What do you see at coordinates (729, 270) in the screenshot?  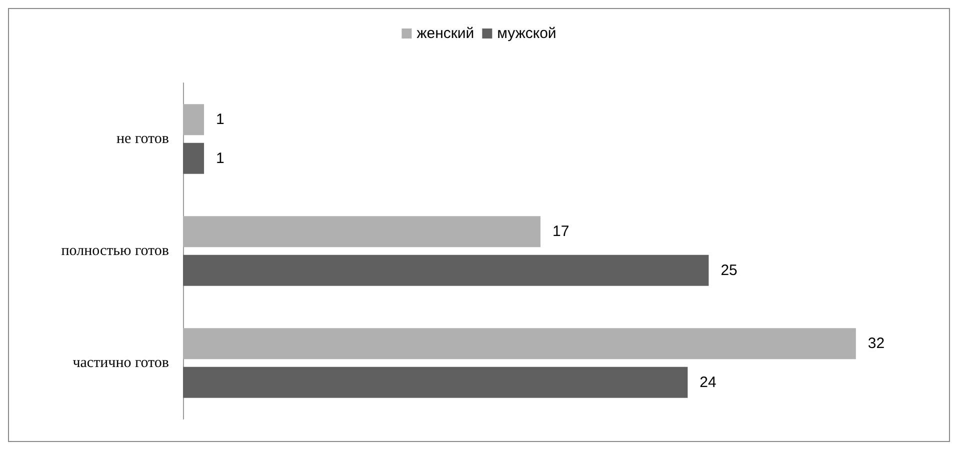 I see `data-label: 25` at bounding box center [729, 270].